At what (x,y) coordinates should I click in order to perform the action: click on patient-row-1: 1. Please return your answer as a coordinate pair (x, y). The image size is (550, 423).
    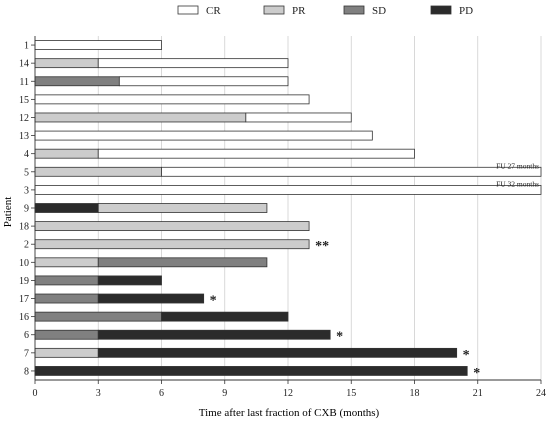
    Looking at the image, I should click on (93, 46).